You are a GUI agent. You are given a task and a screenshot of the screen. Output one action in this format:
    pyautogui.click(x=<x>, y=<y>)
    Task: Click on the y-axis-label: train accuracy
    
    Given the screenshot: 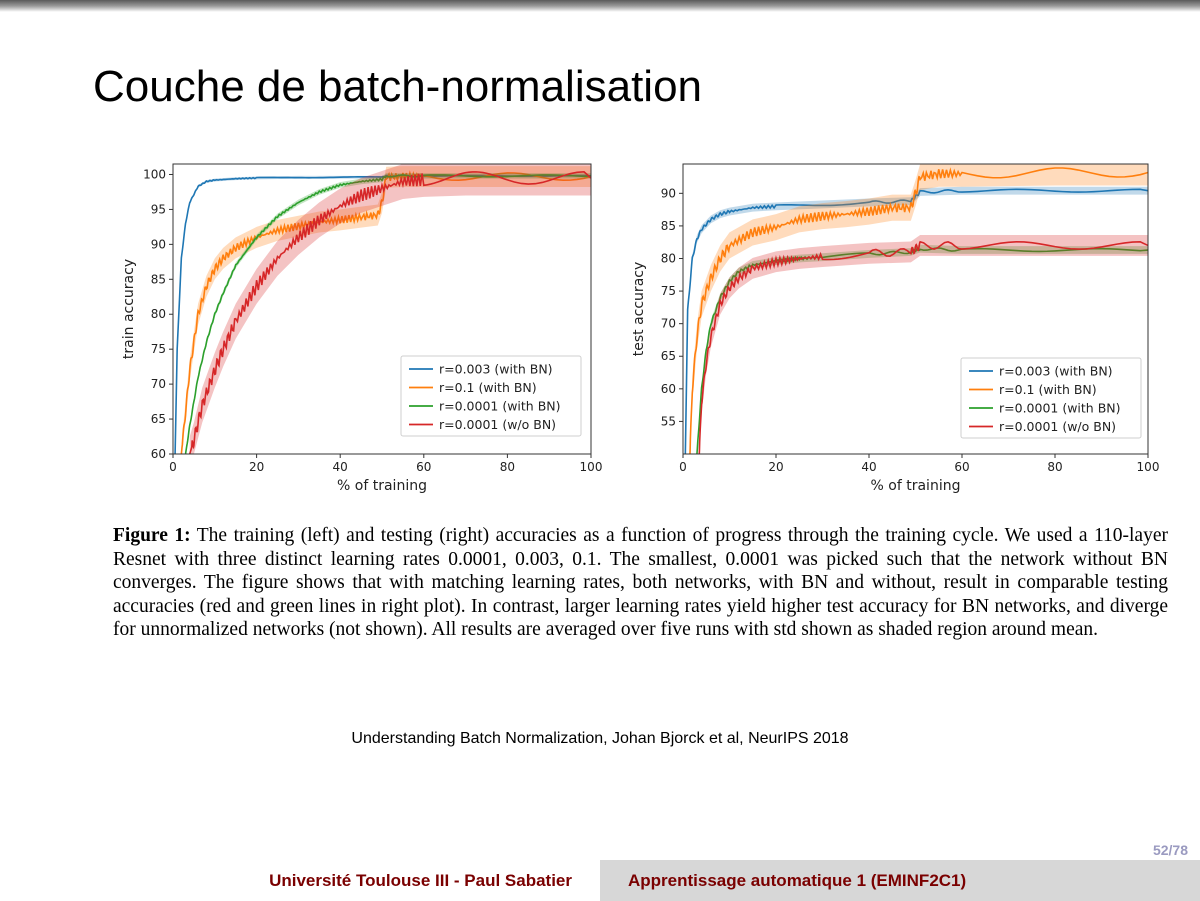 What is the action you would take?
    pyautogui.click(x=129, y=309)
    